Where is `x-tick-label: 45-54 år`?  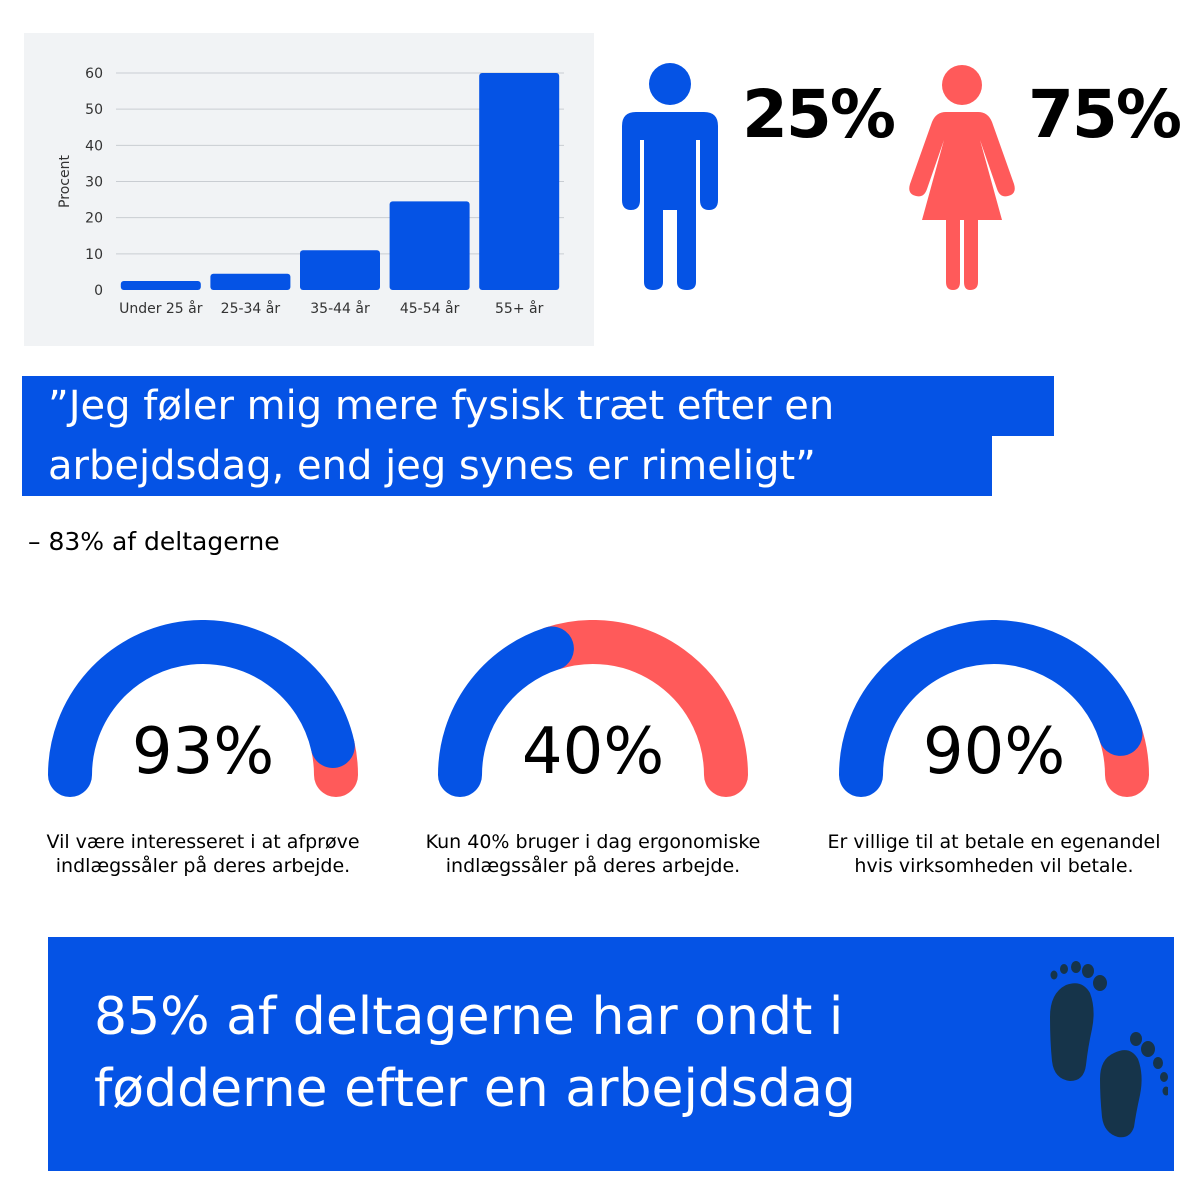 x-tick-label: 45-54 år is located at coordinates (430, 308).